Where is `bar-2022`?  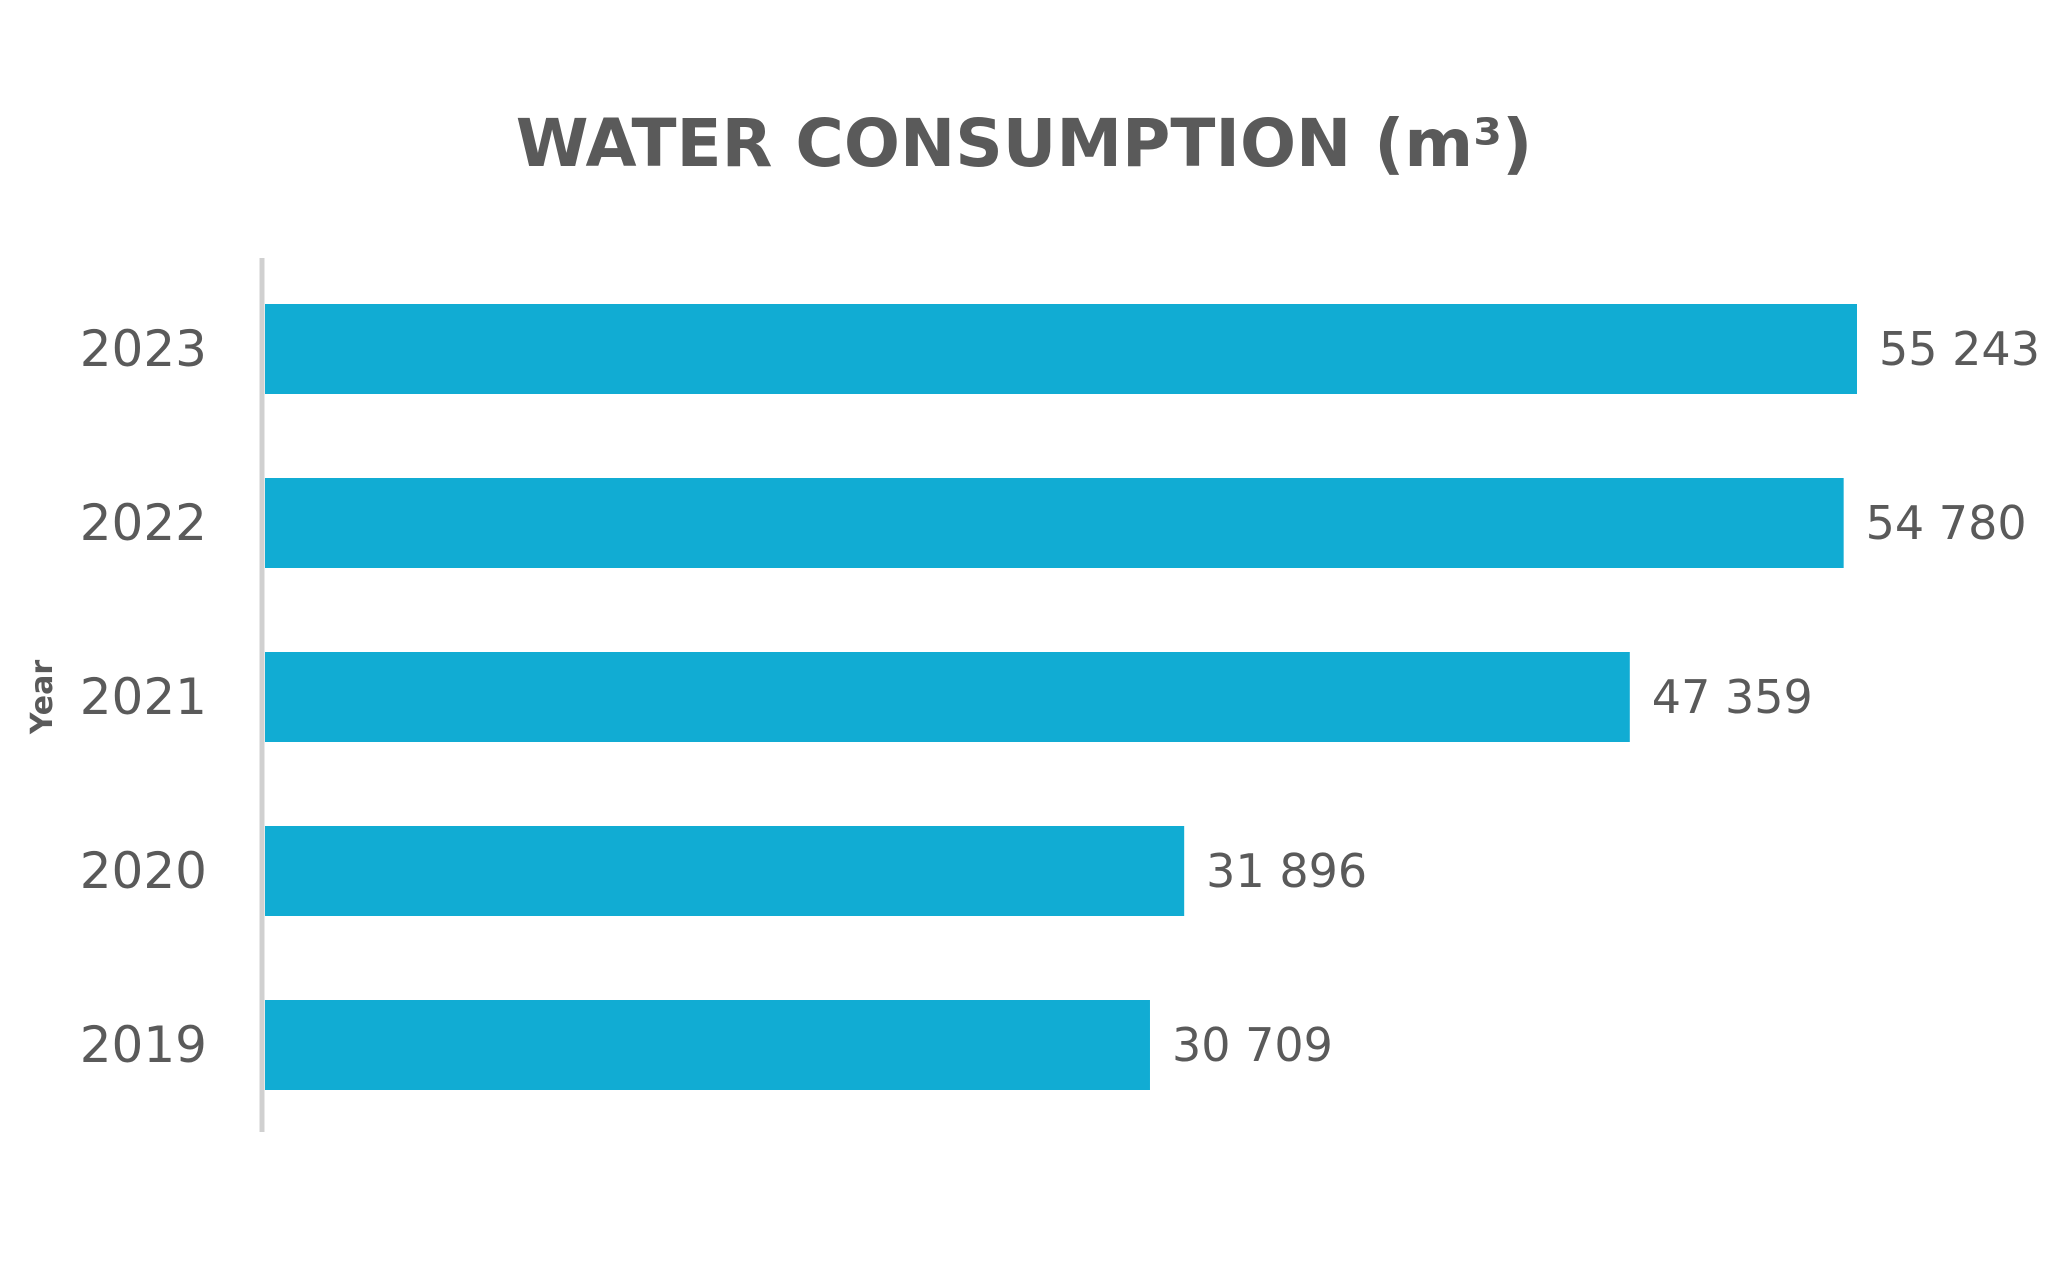 bar-2022 is located at coordinates (1054, 523).